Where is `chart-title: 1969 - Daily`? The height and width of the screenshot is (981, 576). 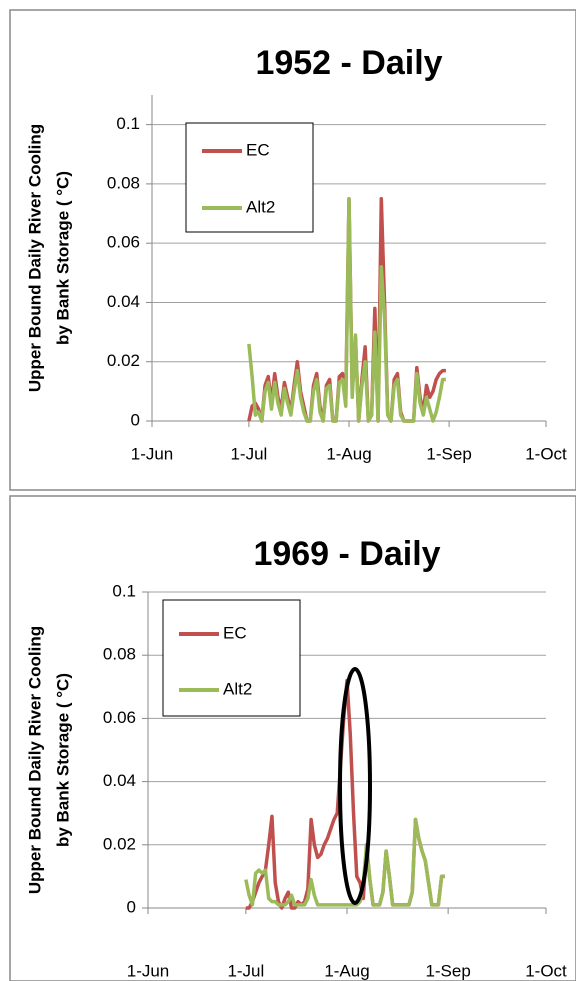
chart-title: 1969 - Daily is located at coordinates (346, 554).